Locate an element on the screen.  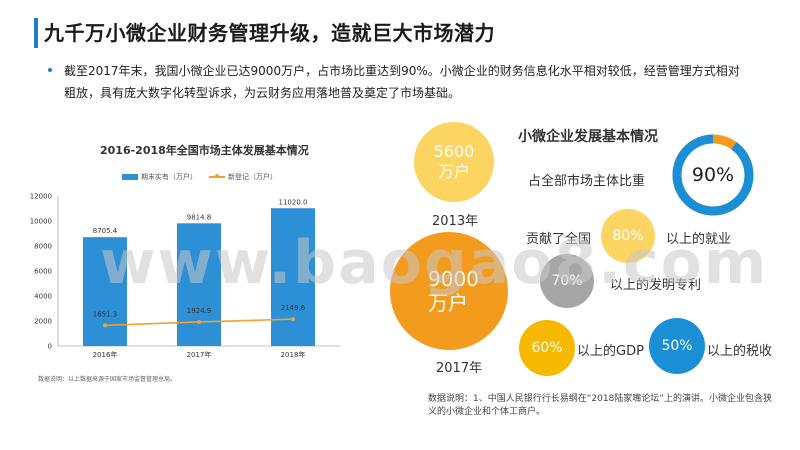
employment-value: 80% is located at coordinates (628, 236).